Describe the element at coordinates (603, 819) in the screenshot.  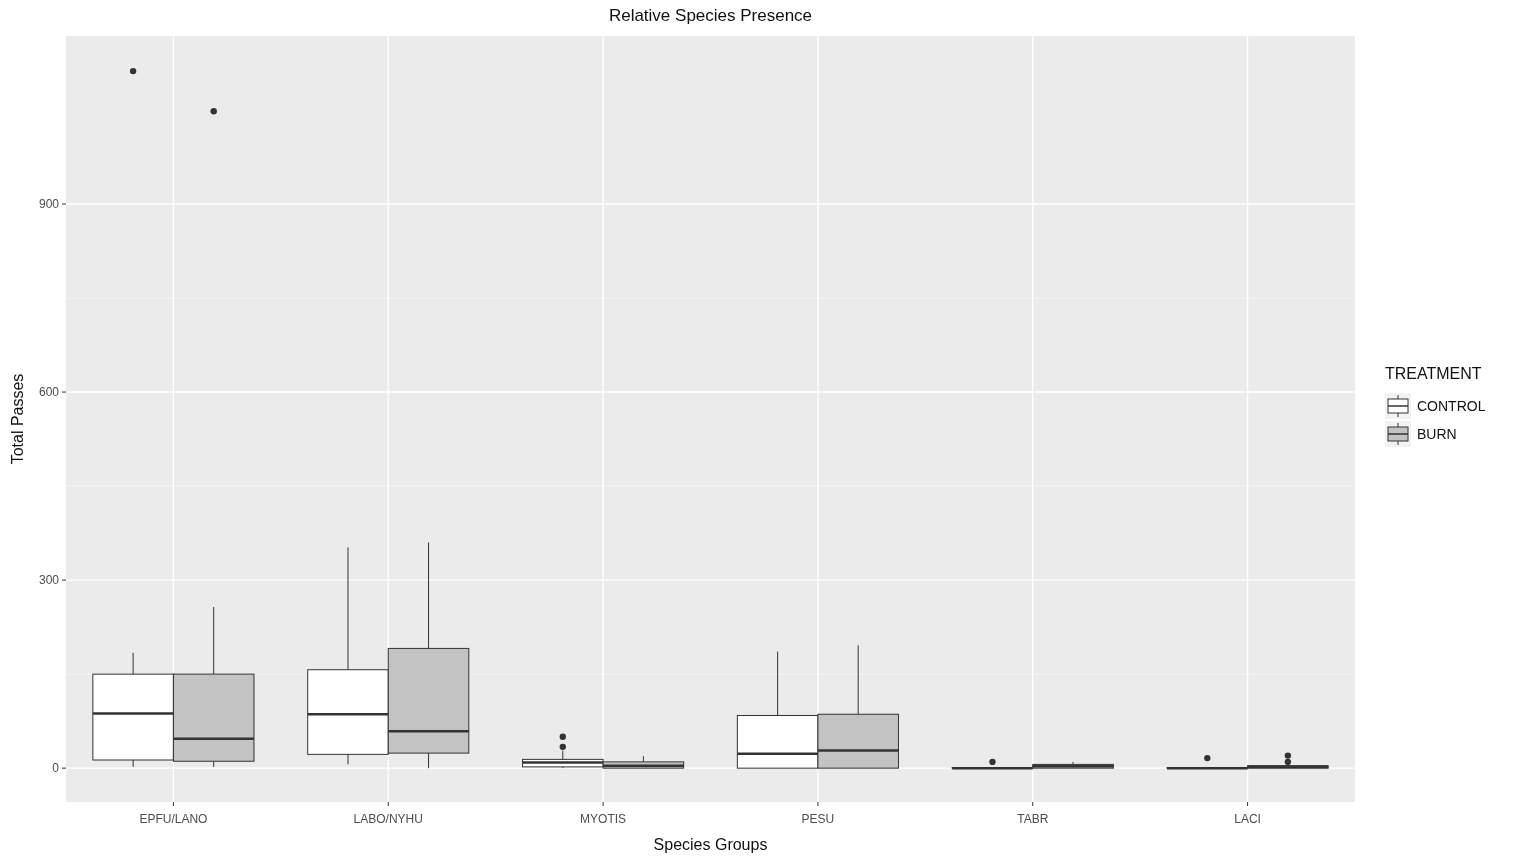
I see `x-tick-label: MYOTIS` at that location.